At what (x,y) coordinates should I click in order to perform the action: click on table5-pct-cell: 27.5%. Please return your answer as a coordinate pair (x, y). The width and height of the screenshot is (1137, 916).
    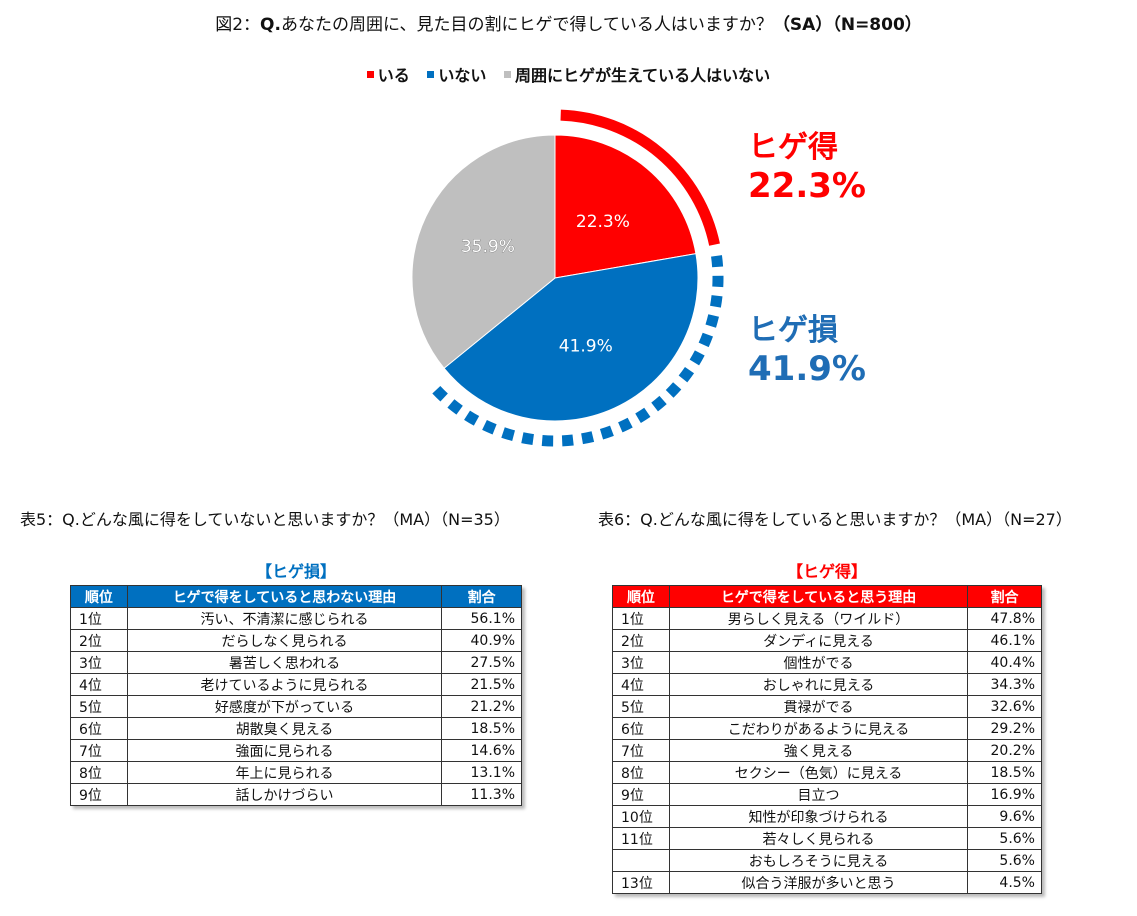
    Looking at the image, I should click on (481, 662).